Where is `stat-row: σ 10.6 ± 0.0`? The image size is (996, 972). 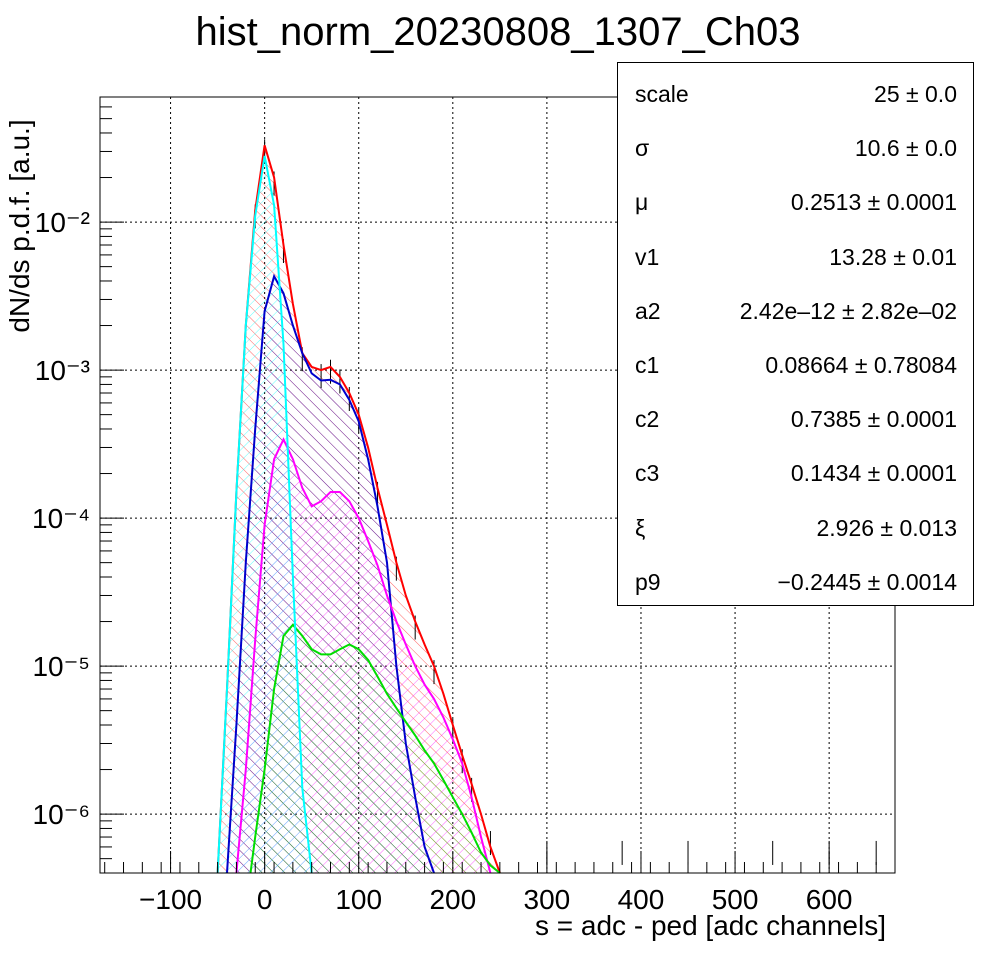
stat-row: σ 10.6 ± 0.0 is located at coordinates (795, 148).